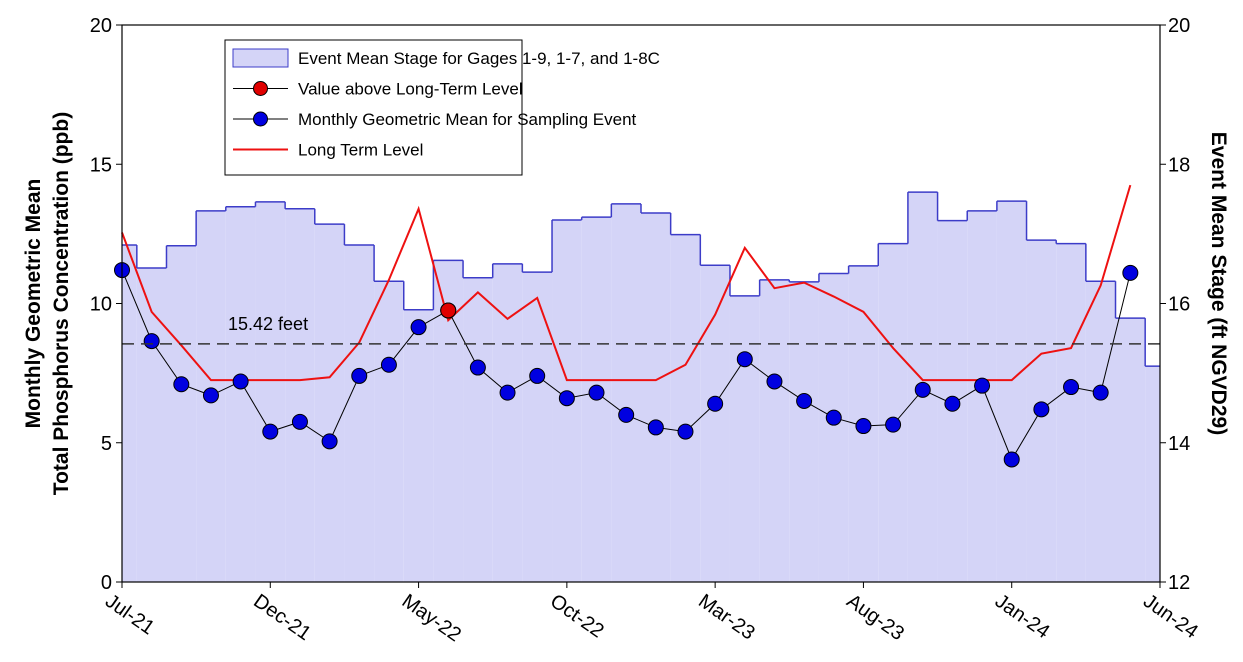 The image size is (1243, 662). What do you see at coordinates (1179, 305) in the screenshot?
I see `y2-tick-label: 16` at bounding box center [1179, 305].